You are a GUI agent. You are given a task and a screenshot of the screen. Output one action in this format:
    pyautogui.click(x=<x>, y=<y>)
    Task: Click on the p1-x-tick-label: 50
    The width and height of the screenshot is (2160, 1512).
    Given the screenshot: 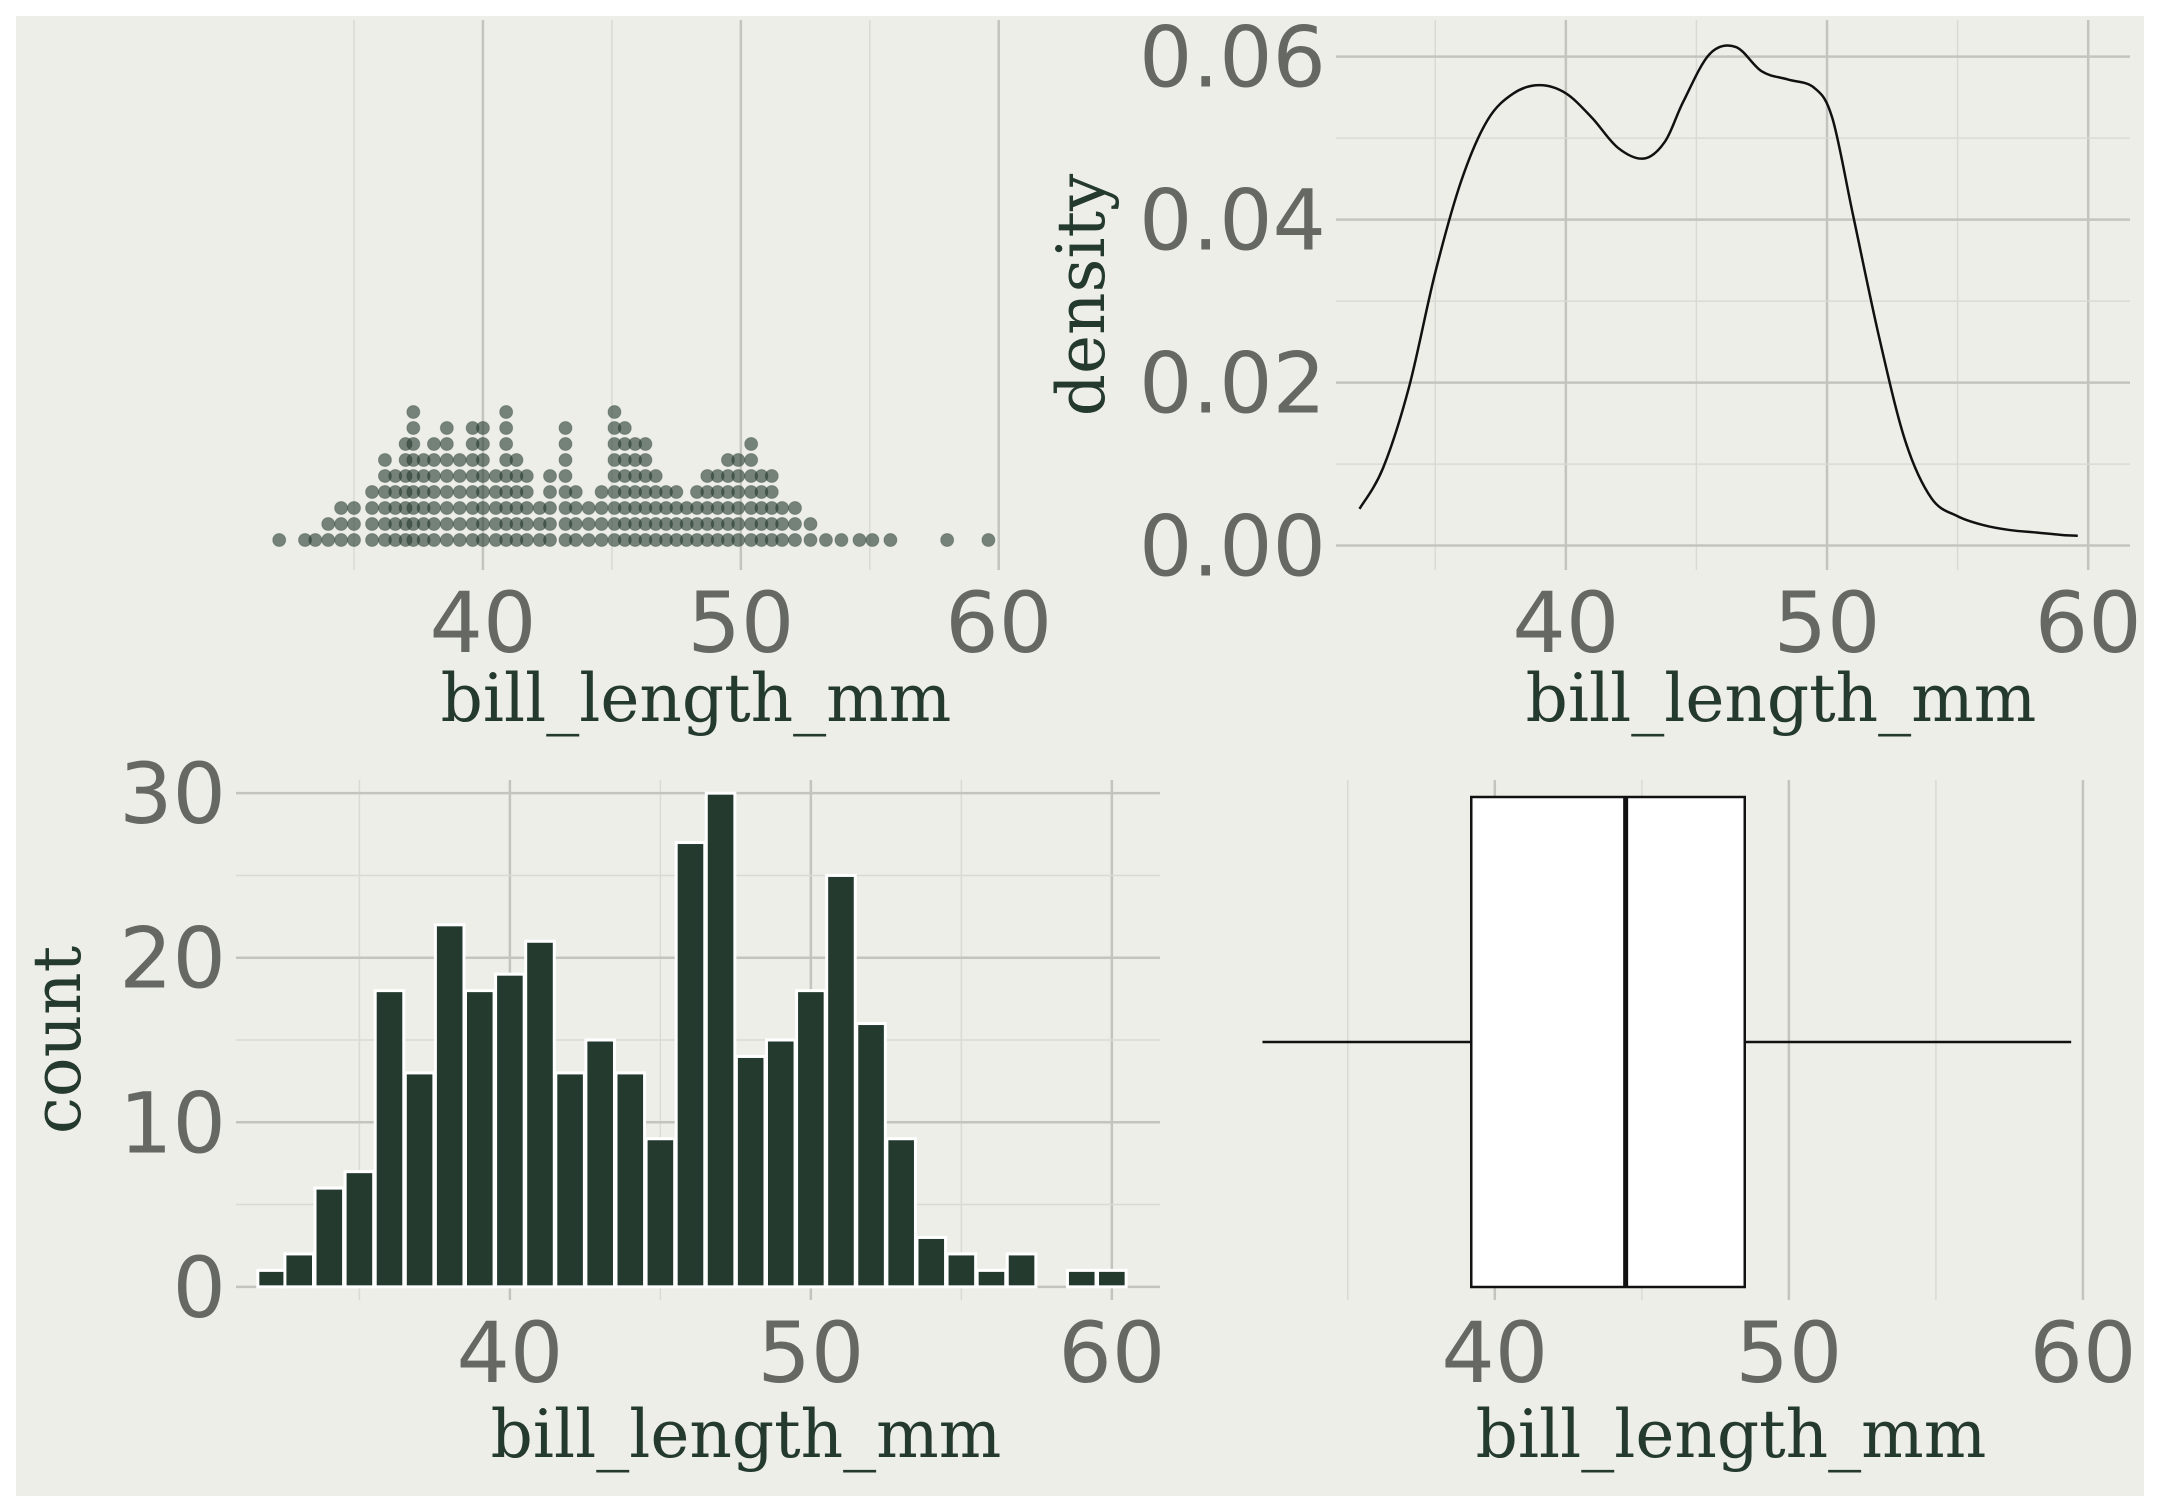 What is the action you would take?
    pyautogui.click(x=740, y=623)
    